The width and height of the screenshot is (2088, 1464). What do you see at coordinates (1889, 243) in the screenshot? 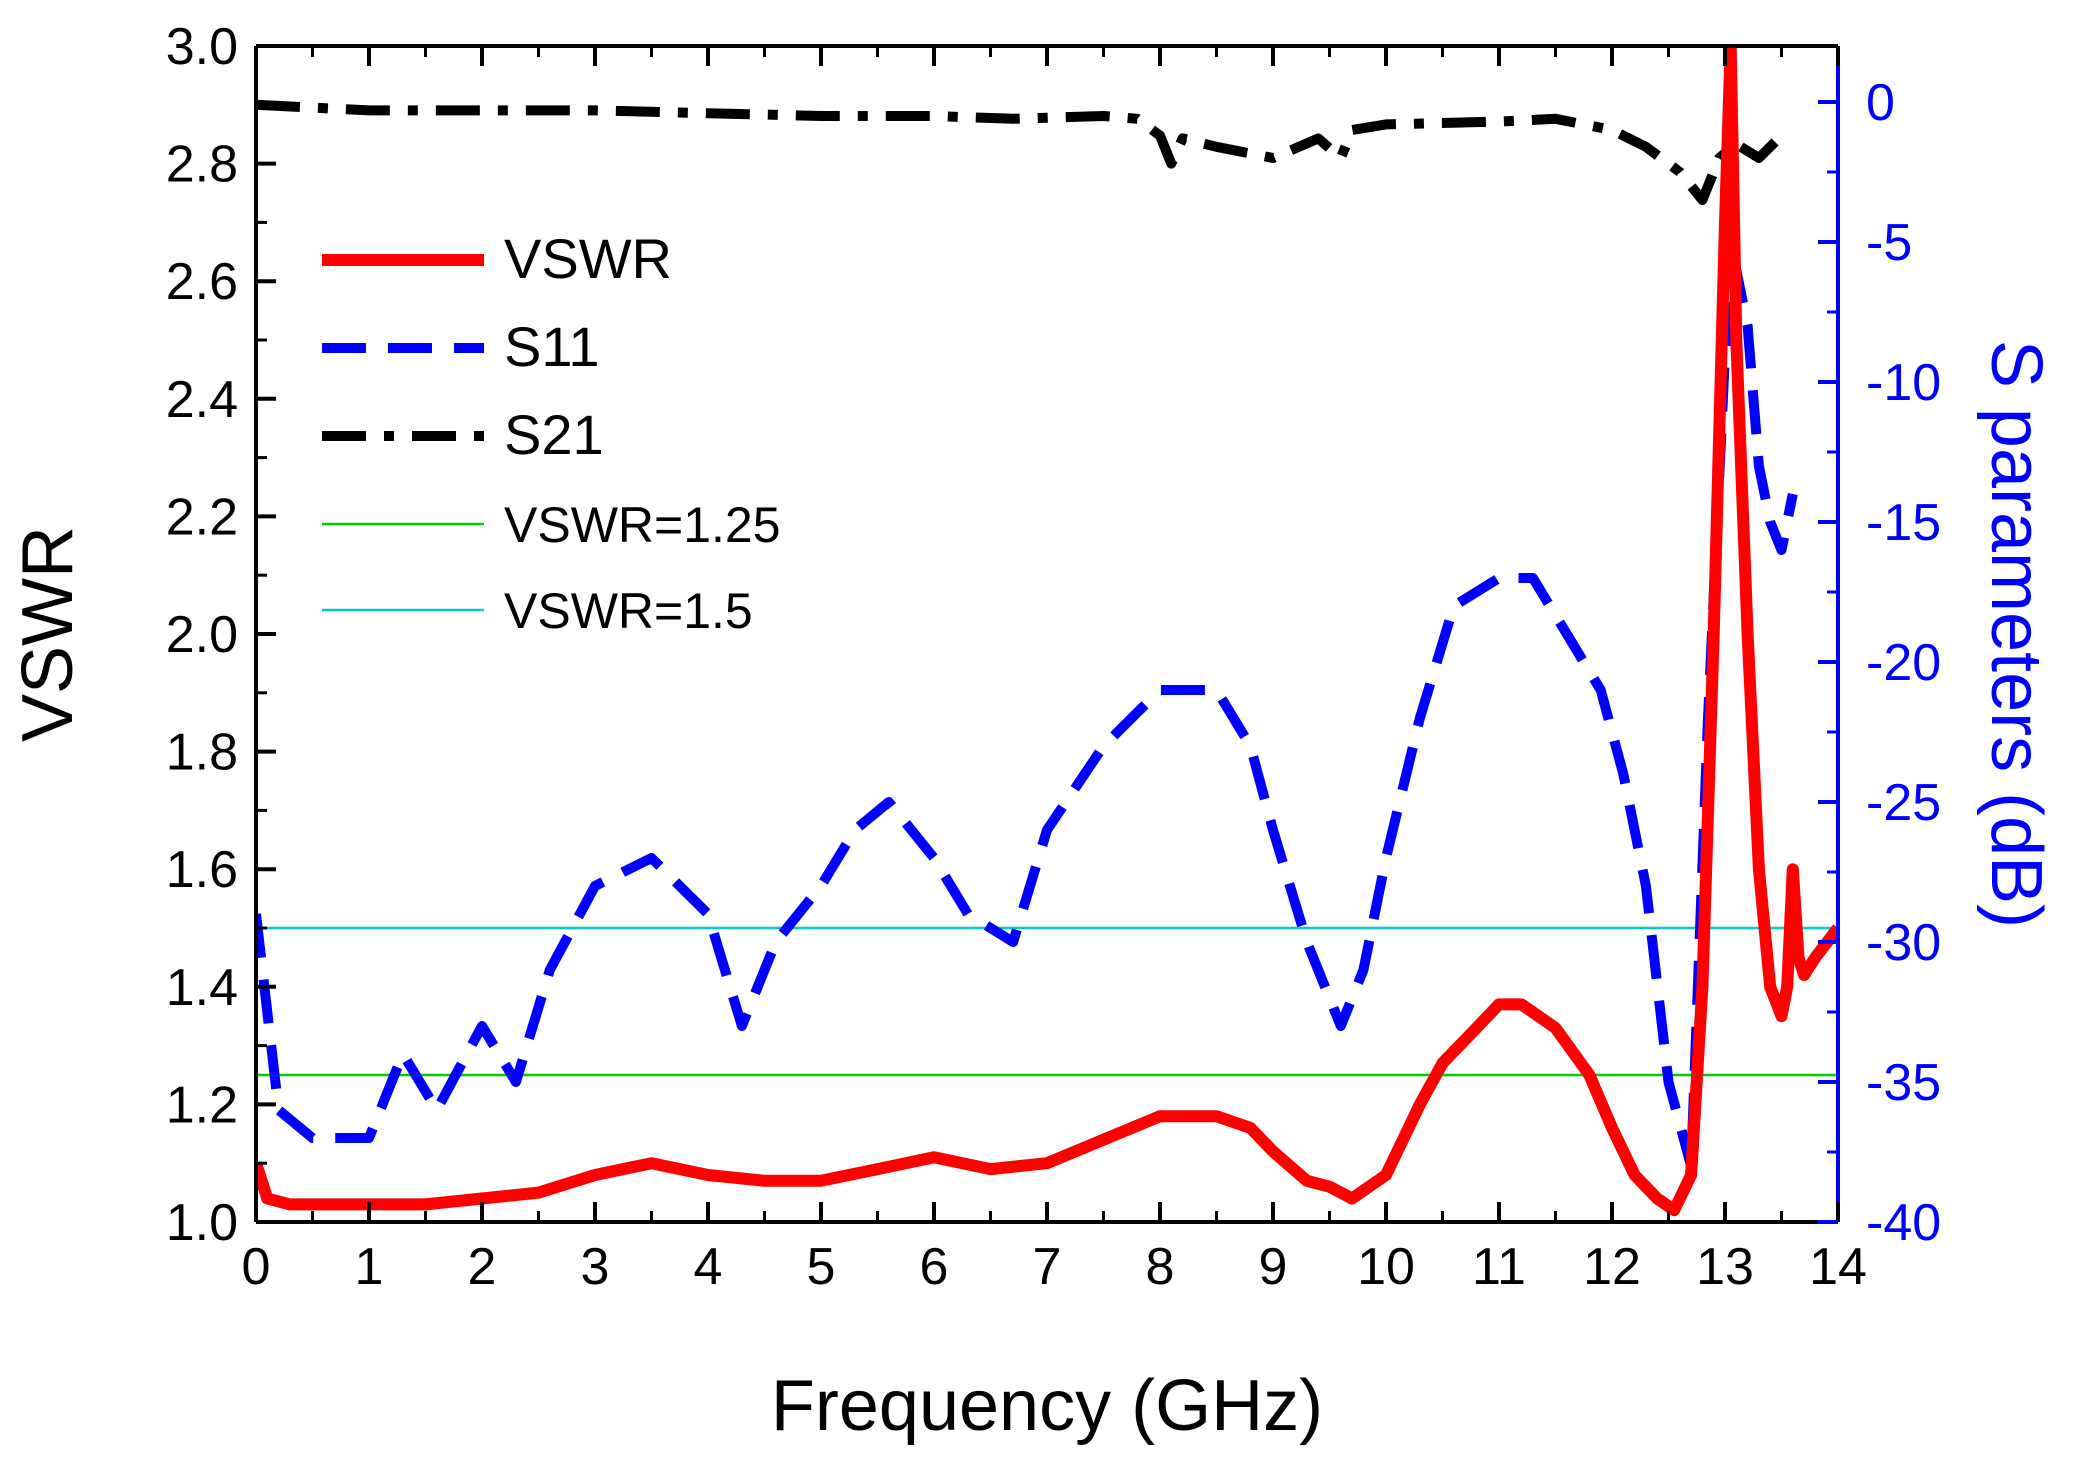
I see `y-right-tick-label: -5` at bounding box center [1889, 243].